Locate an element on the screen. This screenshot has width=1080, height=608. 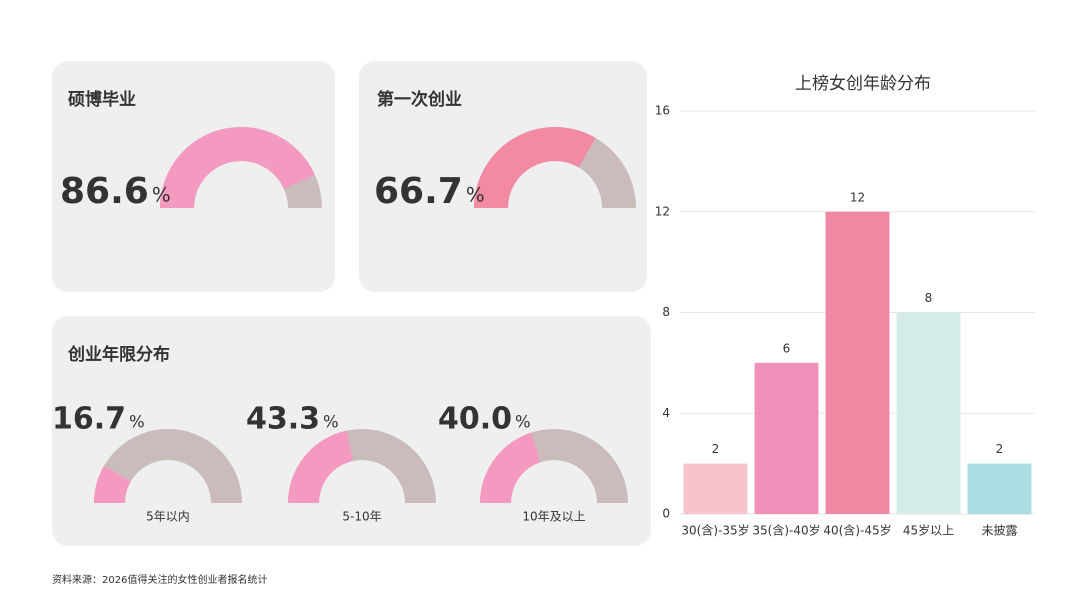
gauge-track is located at coordinates (168, 466).